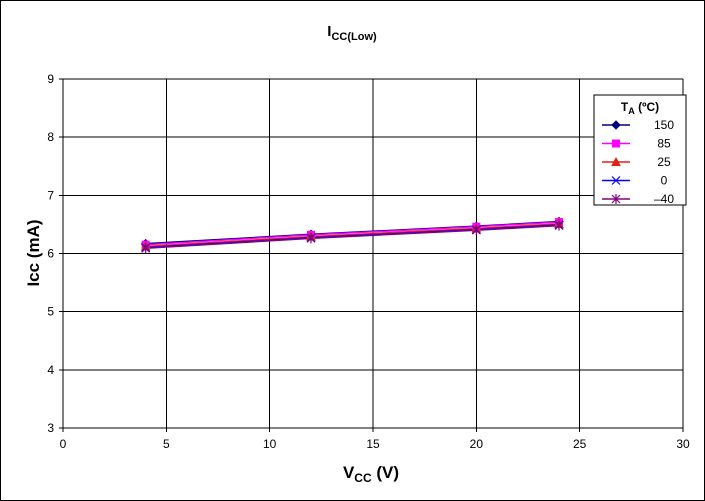 Image resolution: width=705 pixels, height=501 pixels. Describe the element at coordinates (371, 474) in the screenshot. I see `x-axis-title: VCC (V)` at that location.